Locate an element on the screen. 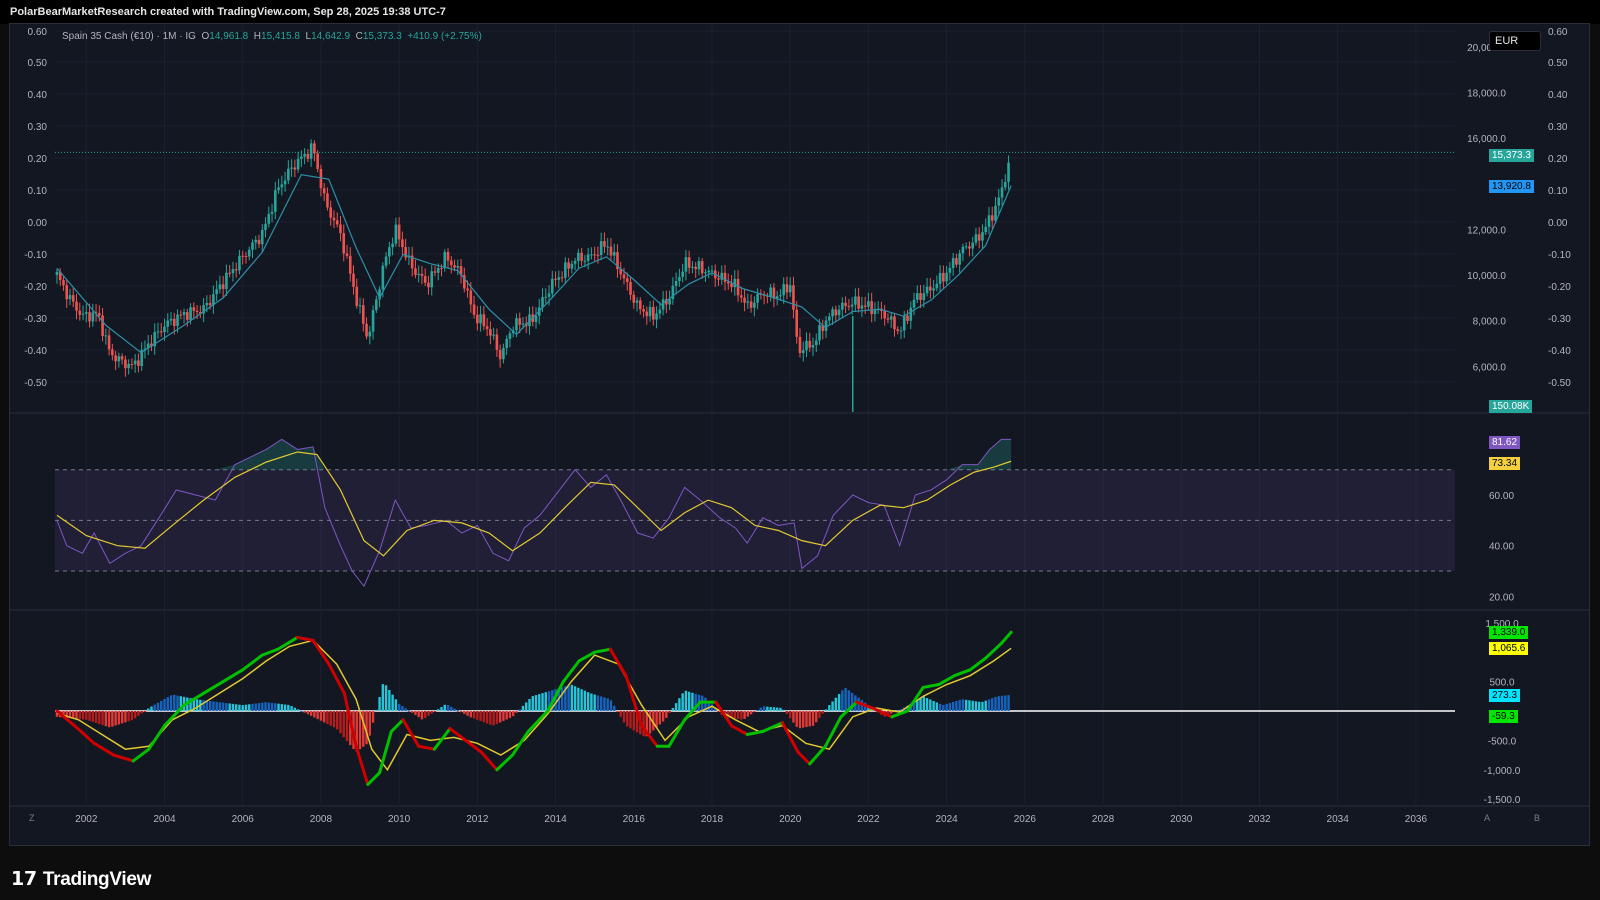  x-tick-label: 2016 is located at coordinates (634, 819).